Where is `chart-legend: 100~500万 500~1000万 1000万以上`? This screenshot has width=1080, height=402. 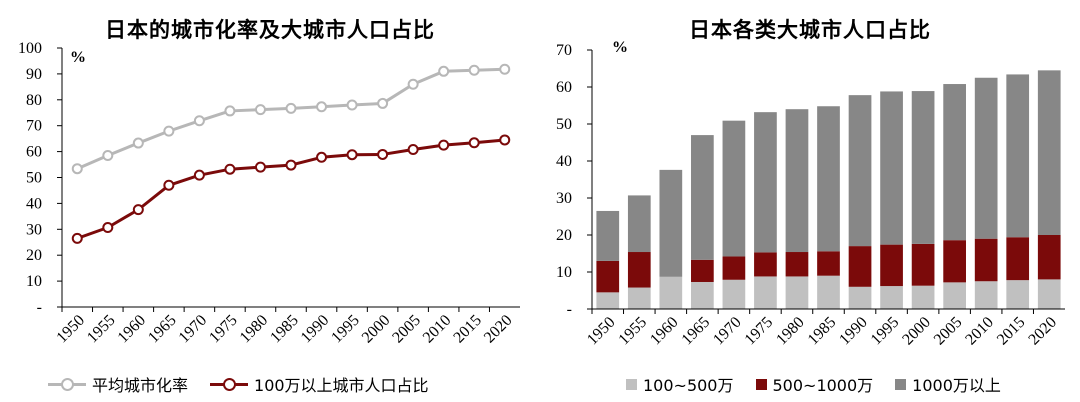
chart-legend: 100~500万 500~1000万 1000万以上 is located at coordinates (824, 384).